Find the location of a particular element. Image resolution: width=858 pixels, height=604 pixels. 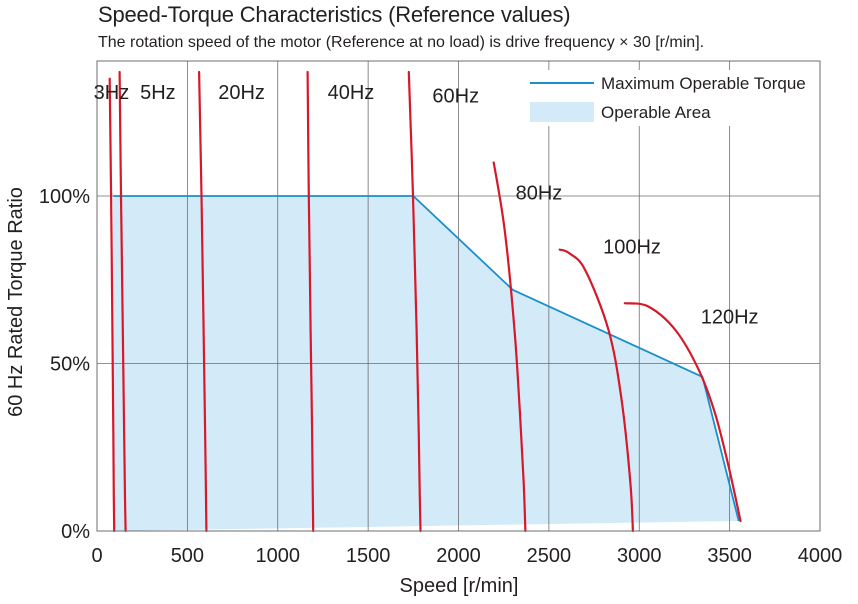

curve-20hz is located at coordinates (203, 301).